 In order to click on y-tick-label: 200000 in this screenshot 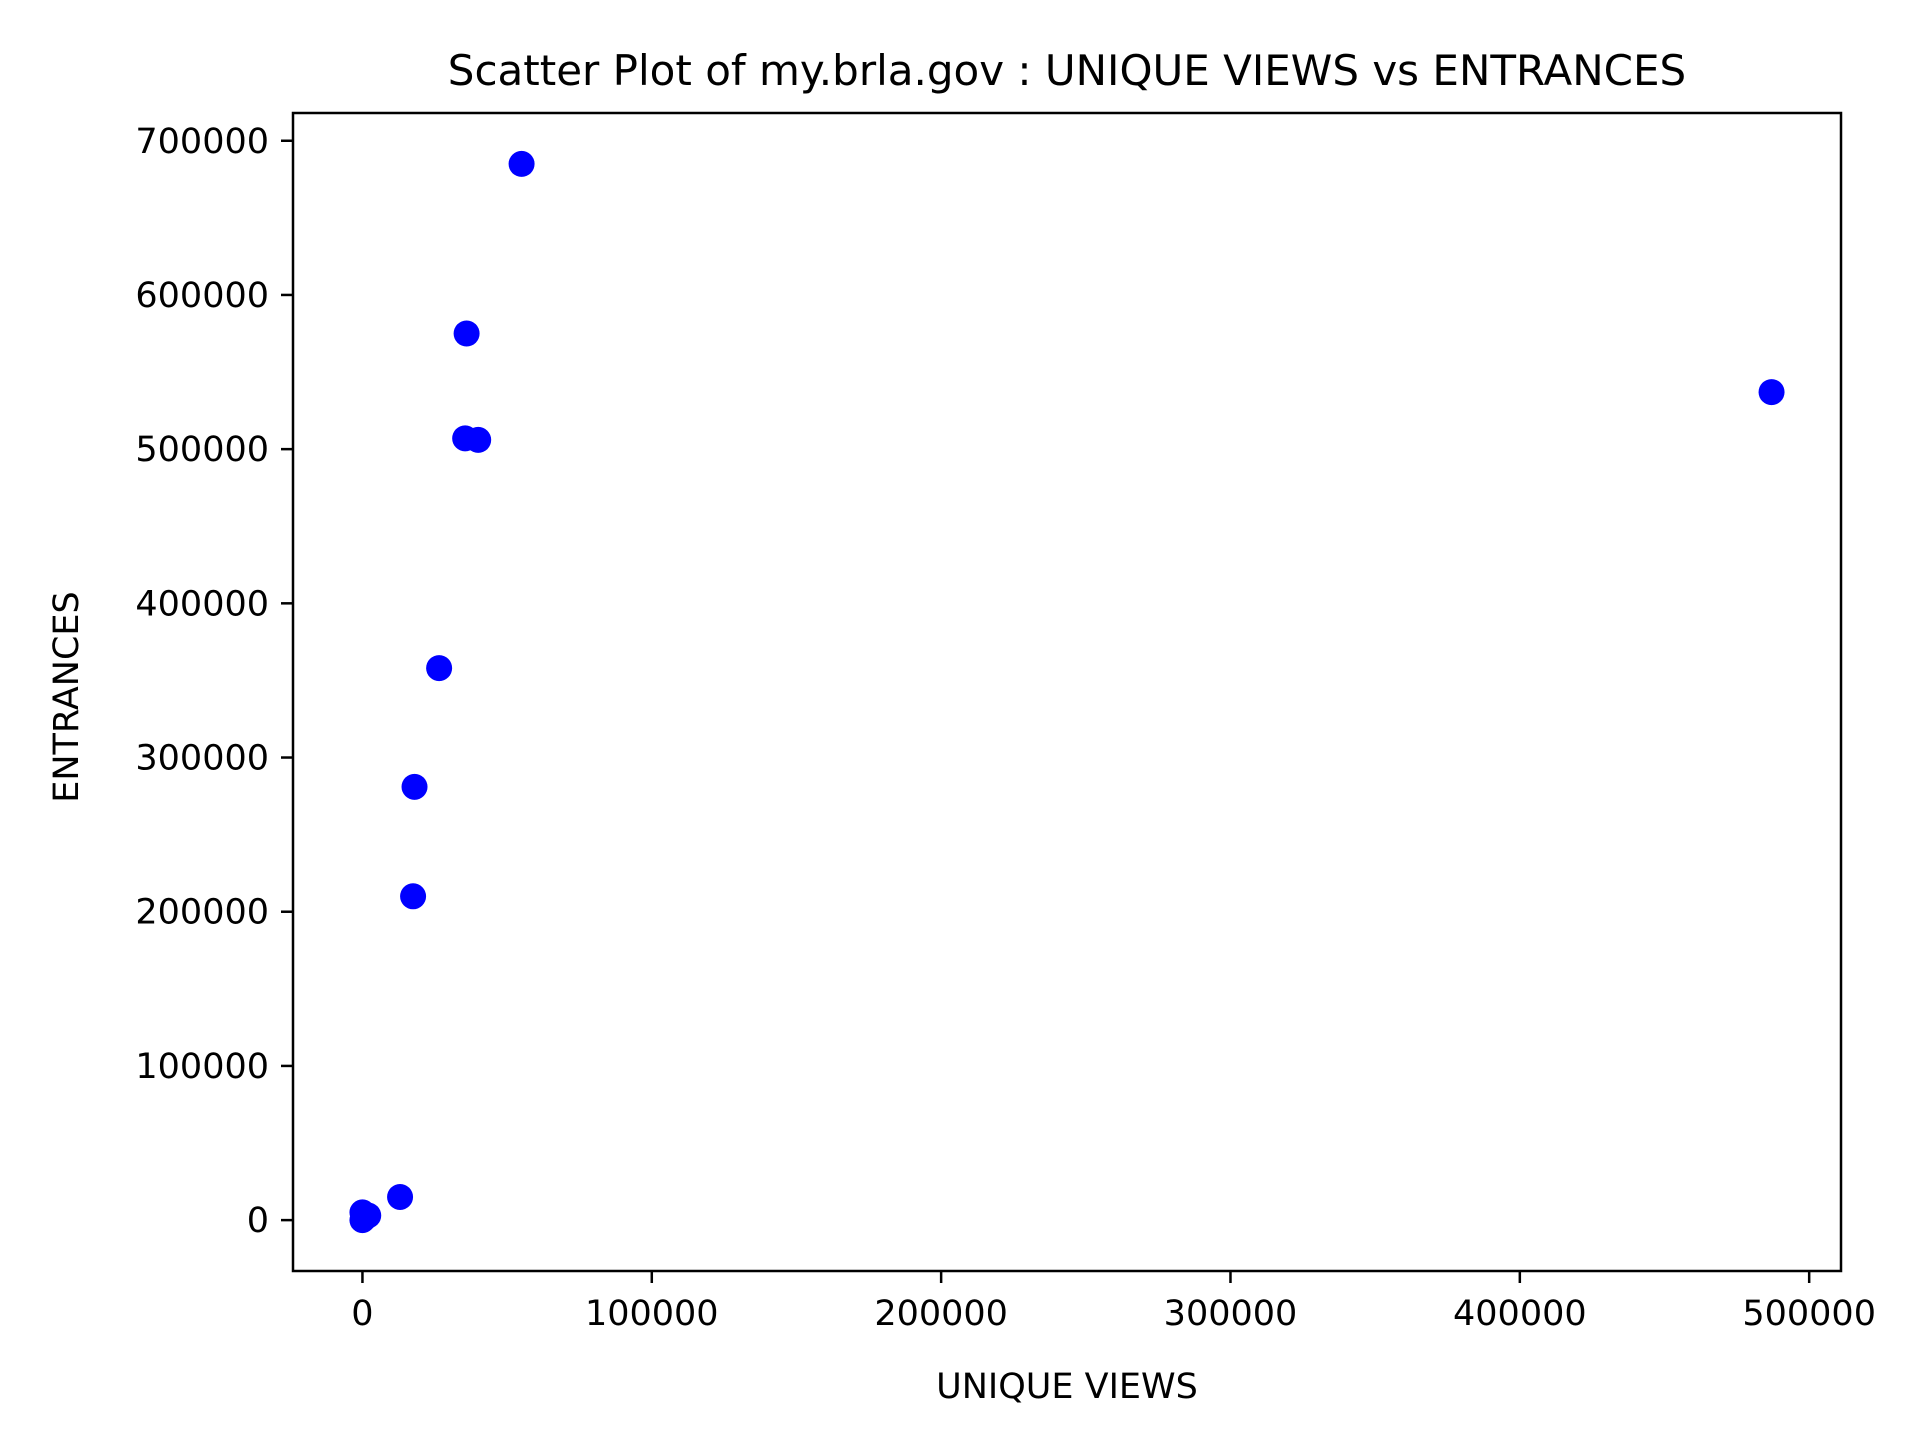, I will do `click(202, 913)`.